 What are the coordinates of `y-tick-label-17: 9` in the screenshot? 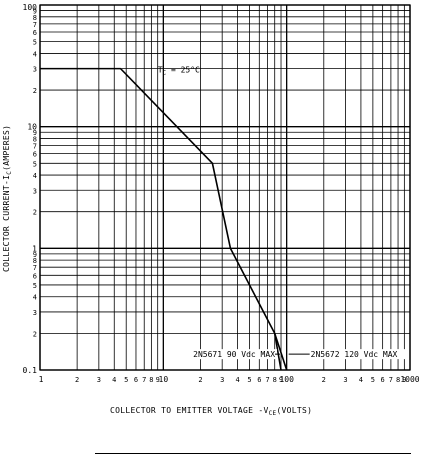 It's located at (35, 133).